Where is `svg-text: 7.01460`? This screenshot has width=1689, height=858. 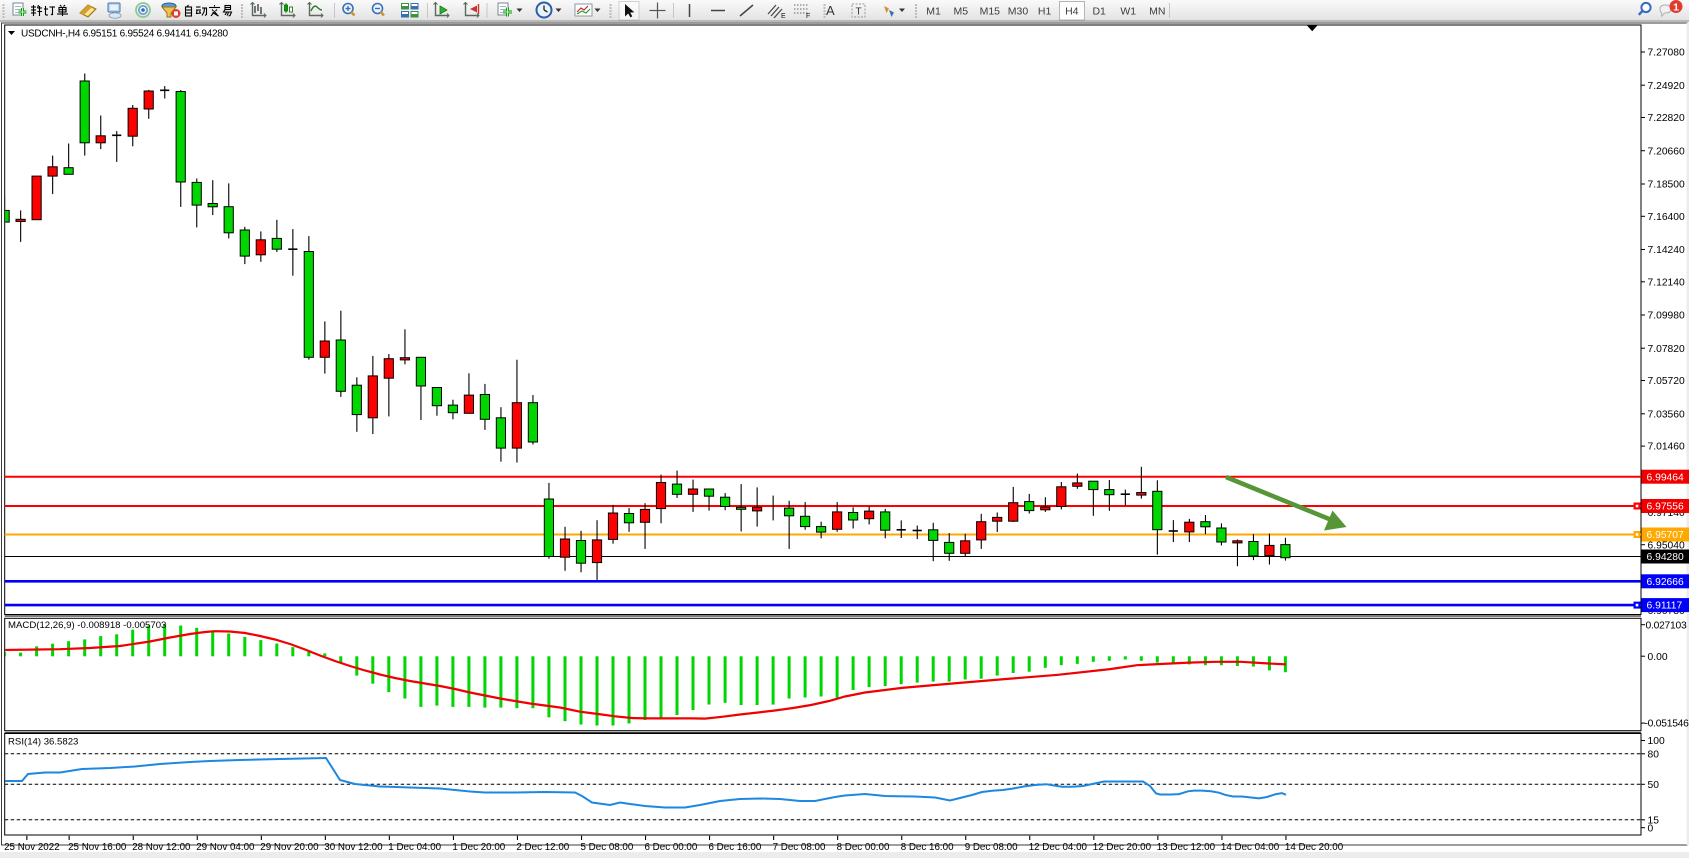
svg-text: 7.01460 is located at coordinates (1666, 447).